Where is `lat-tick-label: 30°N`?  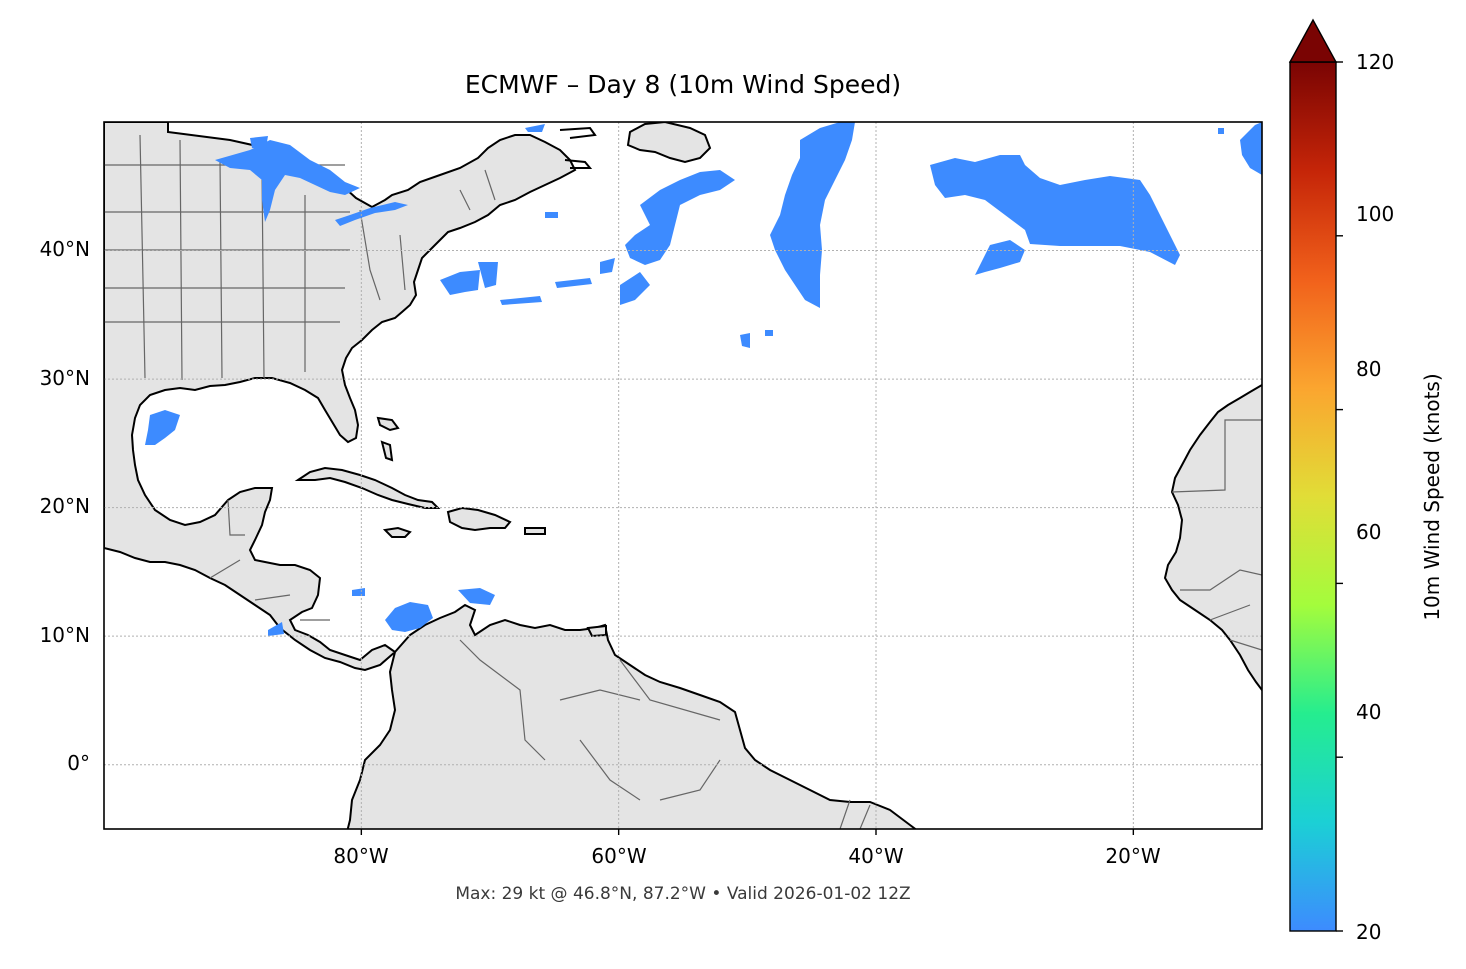 lat-tick-label: 30°N is located at coordinates (64, 378).